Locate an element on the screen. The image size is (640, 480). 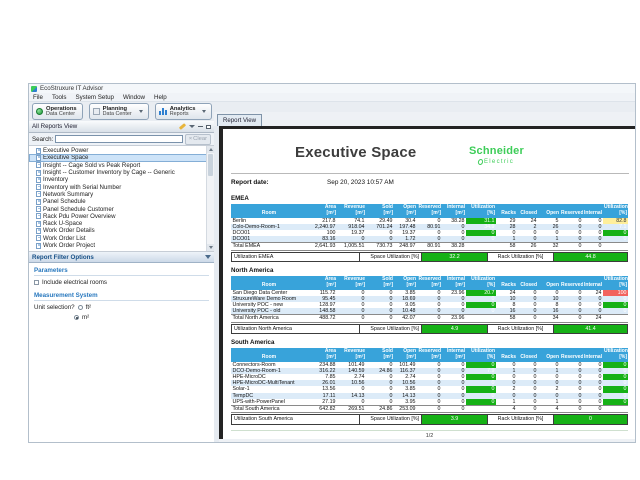
tree-item-label: Panel Schedule Customer is located at coordinates (78, 209).